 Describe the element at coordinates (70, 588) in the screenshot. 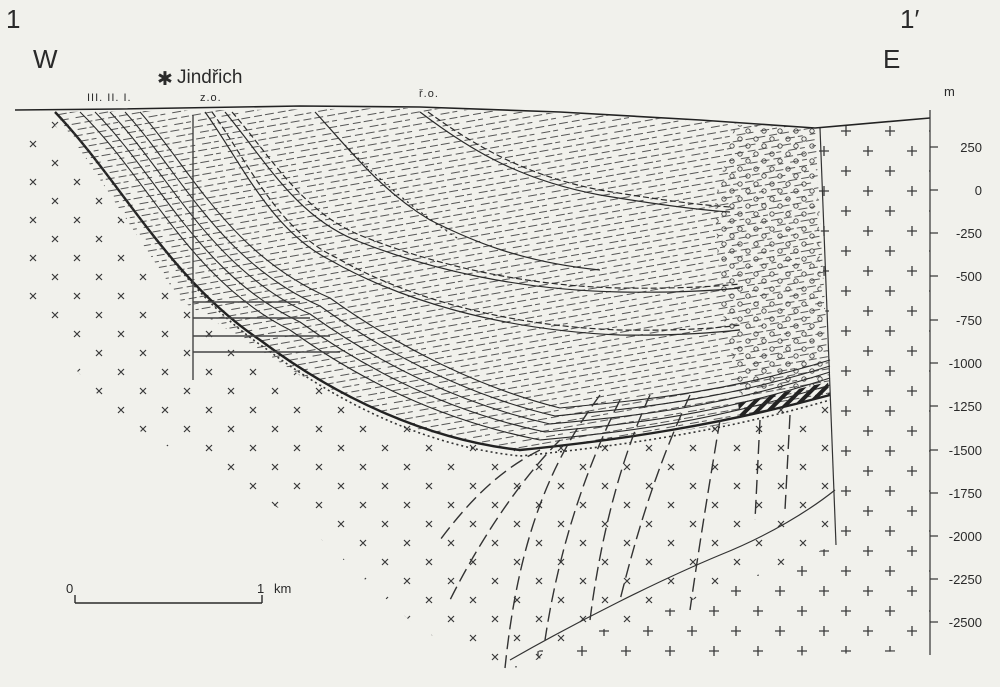

I see `scale-bar-start-label: 0` at that location.